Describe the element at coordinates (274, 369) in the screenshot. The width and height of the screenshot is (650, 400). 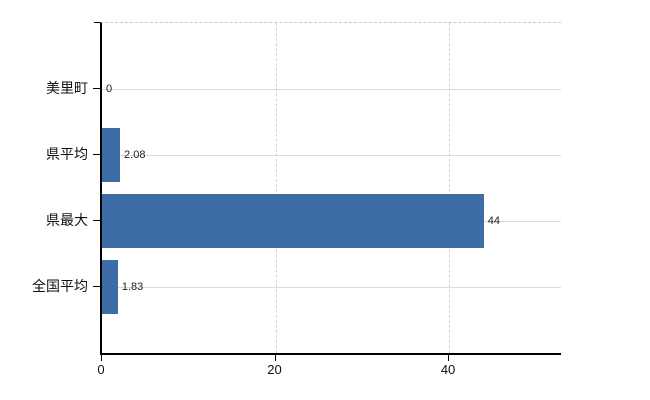
I see `x-tick-label: 20` at that location.